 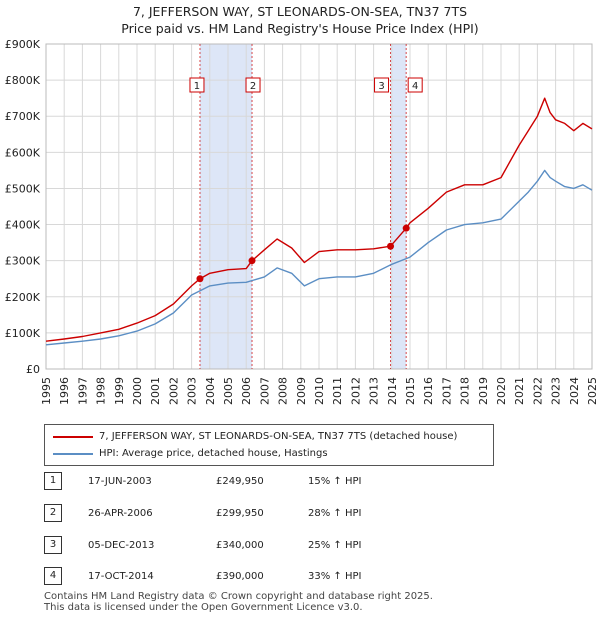 I want to click on sale-label-text: 4, so click(x=415, y=86).